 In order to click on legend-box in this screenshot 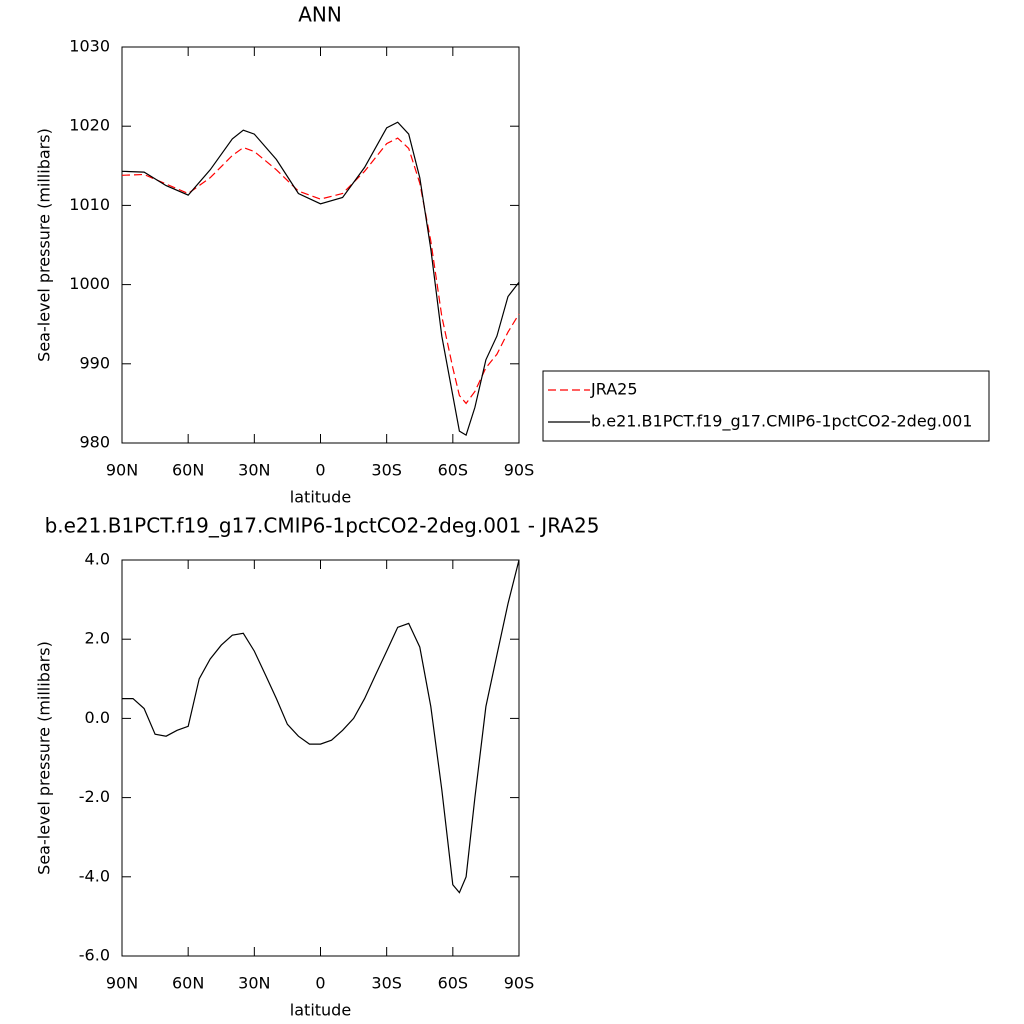, I will do `click(766, 406)`.